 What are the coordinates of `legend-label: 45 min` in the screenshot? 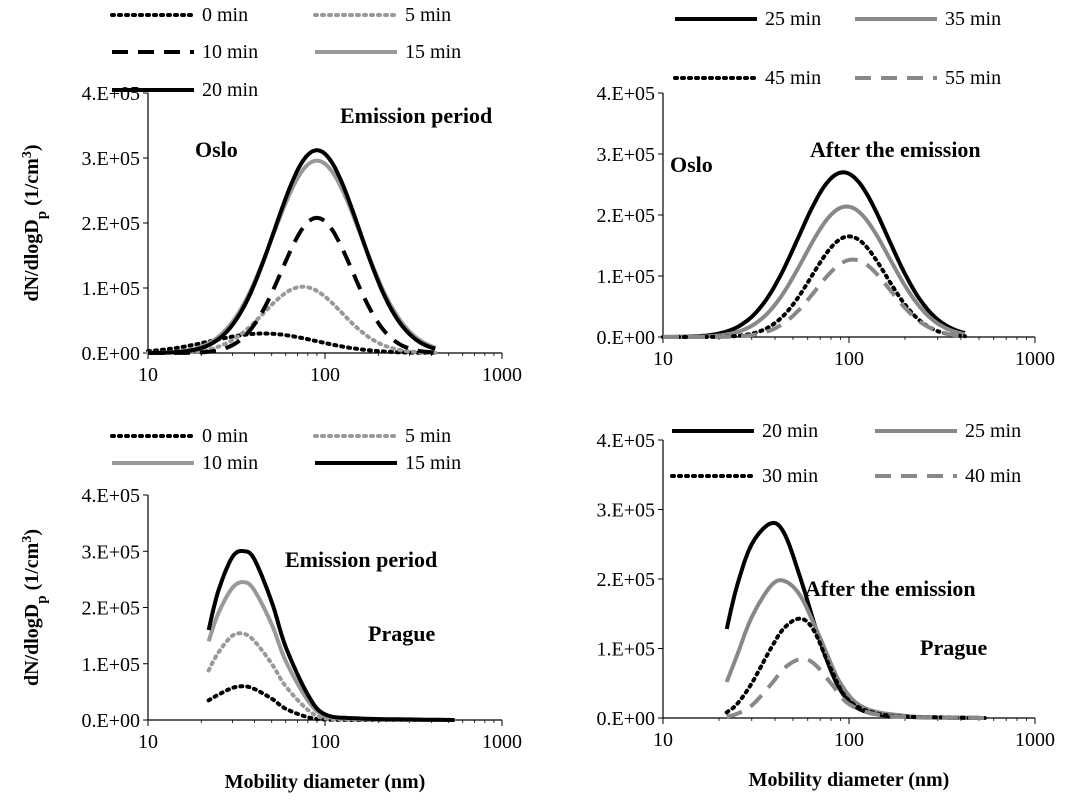 It's located at (793, 78).